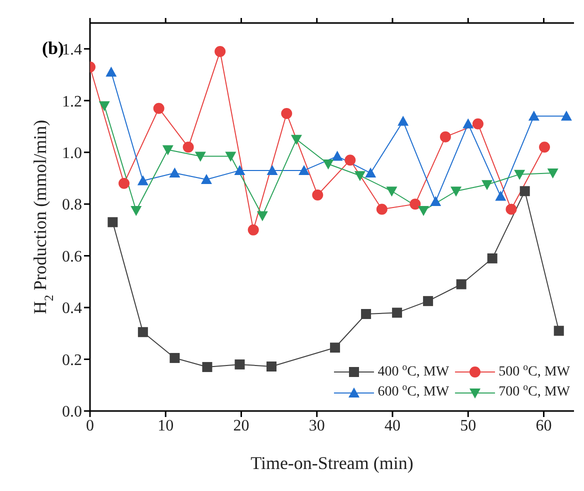 The width and height of the screenshot is (584, 491). What do you see at coordinates (414, 391) in the screenshot?
I see `legend-label: 600 $^{o}$C, MW` at bounding box center [414, 391].